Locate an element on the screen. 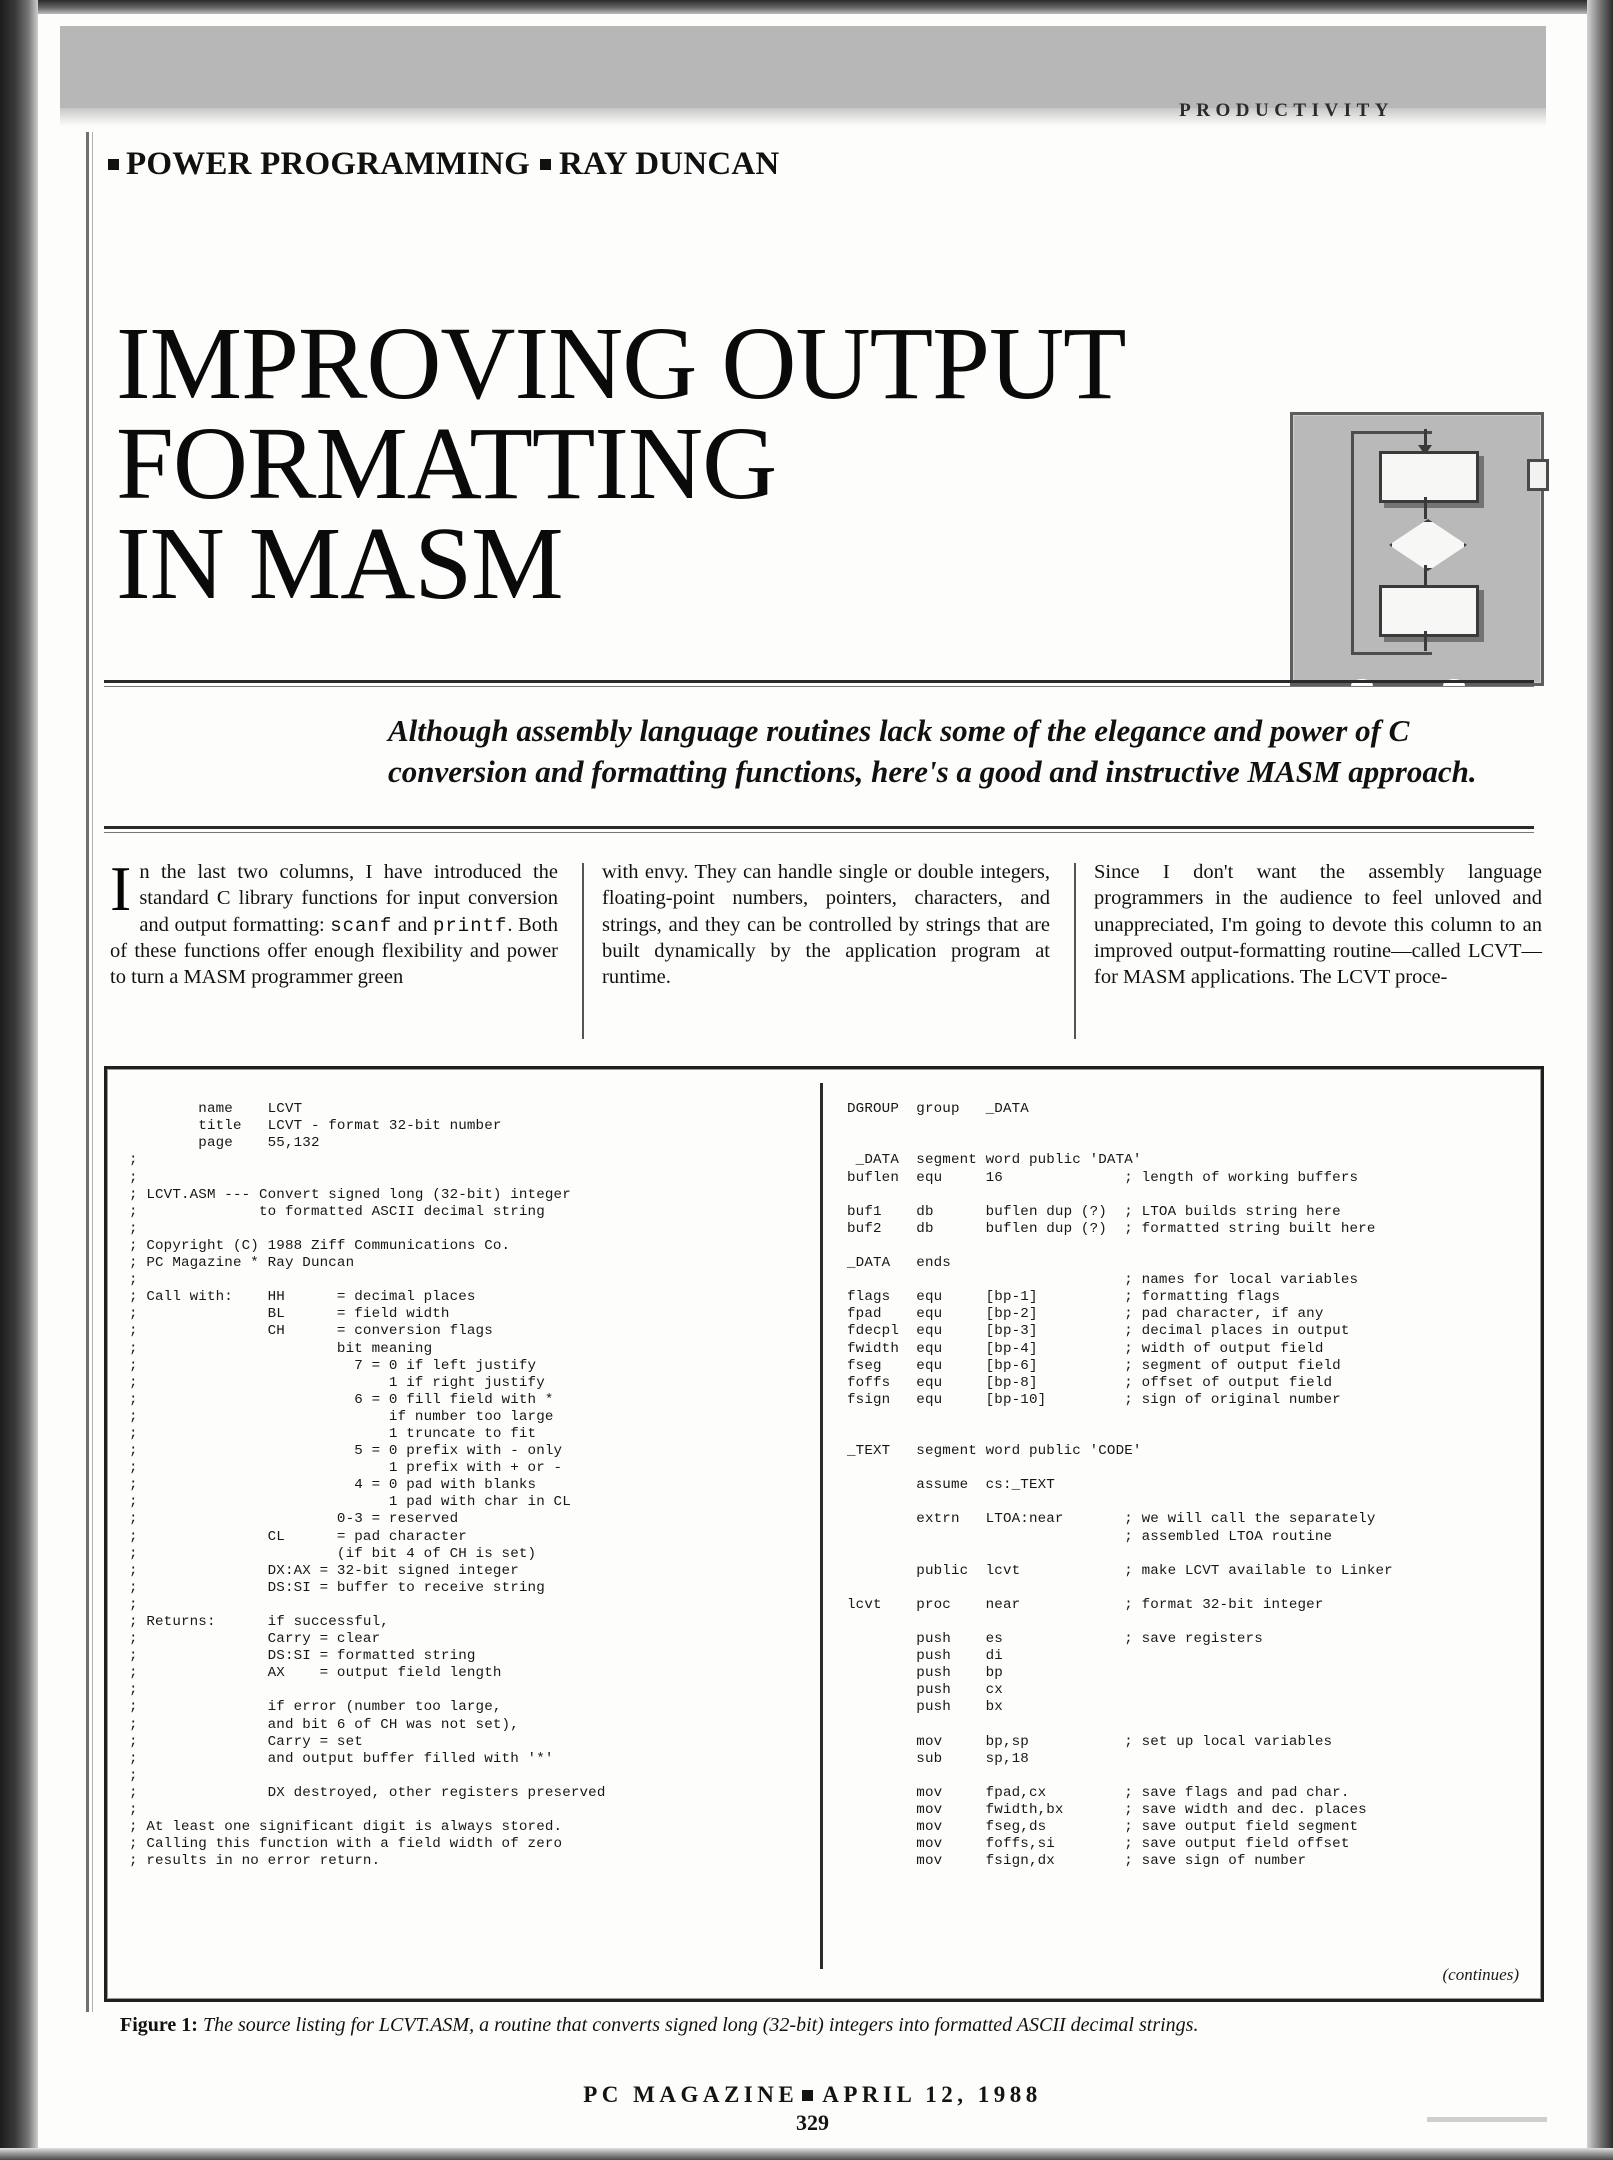 This screenshot has width=1613, height=2160. headline-line-1: IMPROVING OUTPUT is located at coordinates (621, 363).